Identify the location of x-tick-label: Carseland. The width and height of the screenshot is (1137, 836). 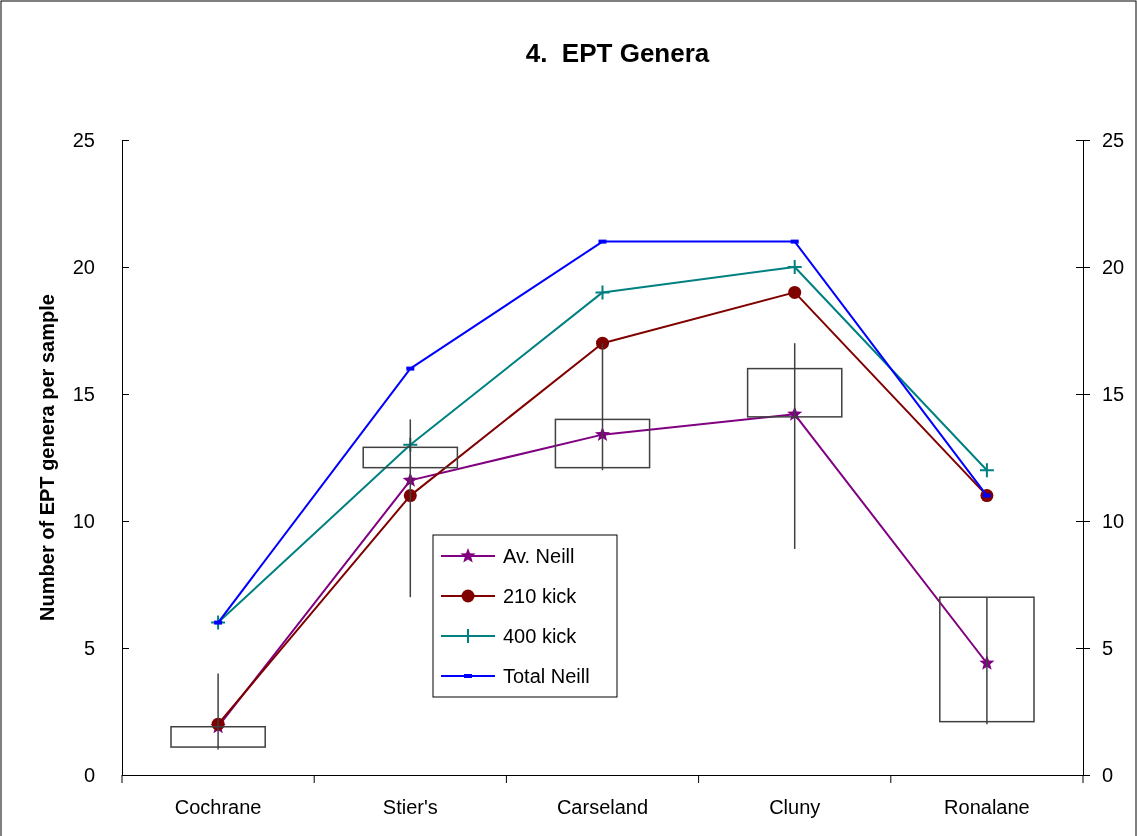
(602, 807).